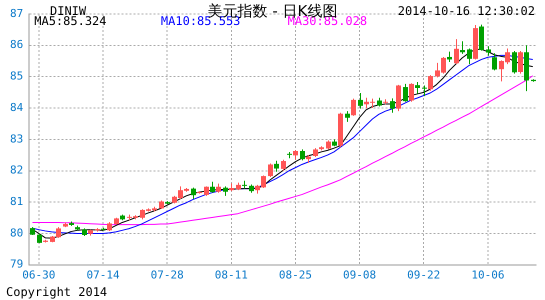 The width and height of the screenshot is (545, 300). I want to click on x-tick-label: 07-14, so click(103, 275).